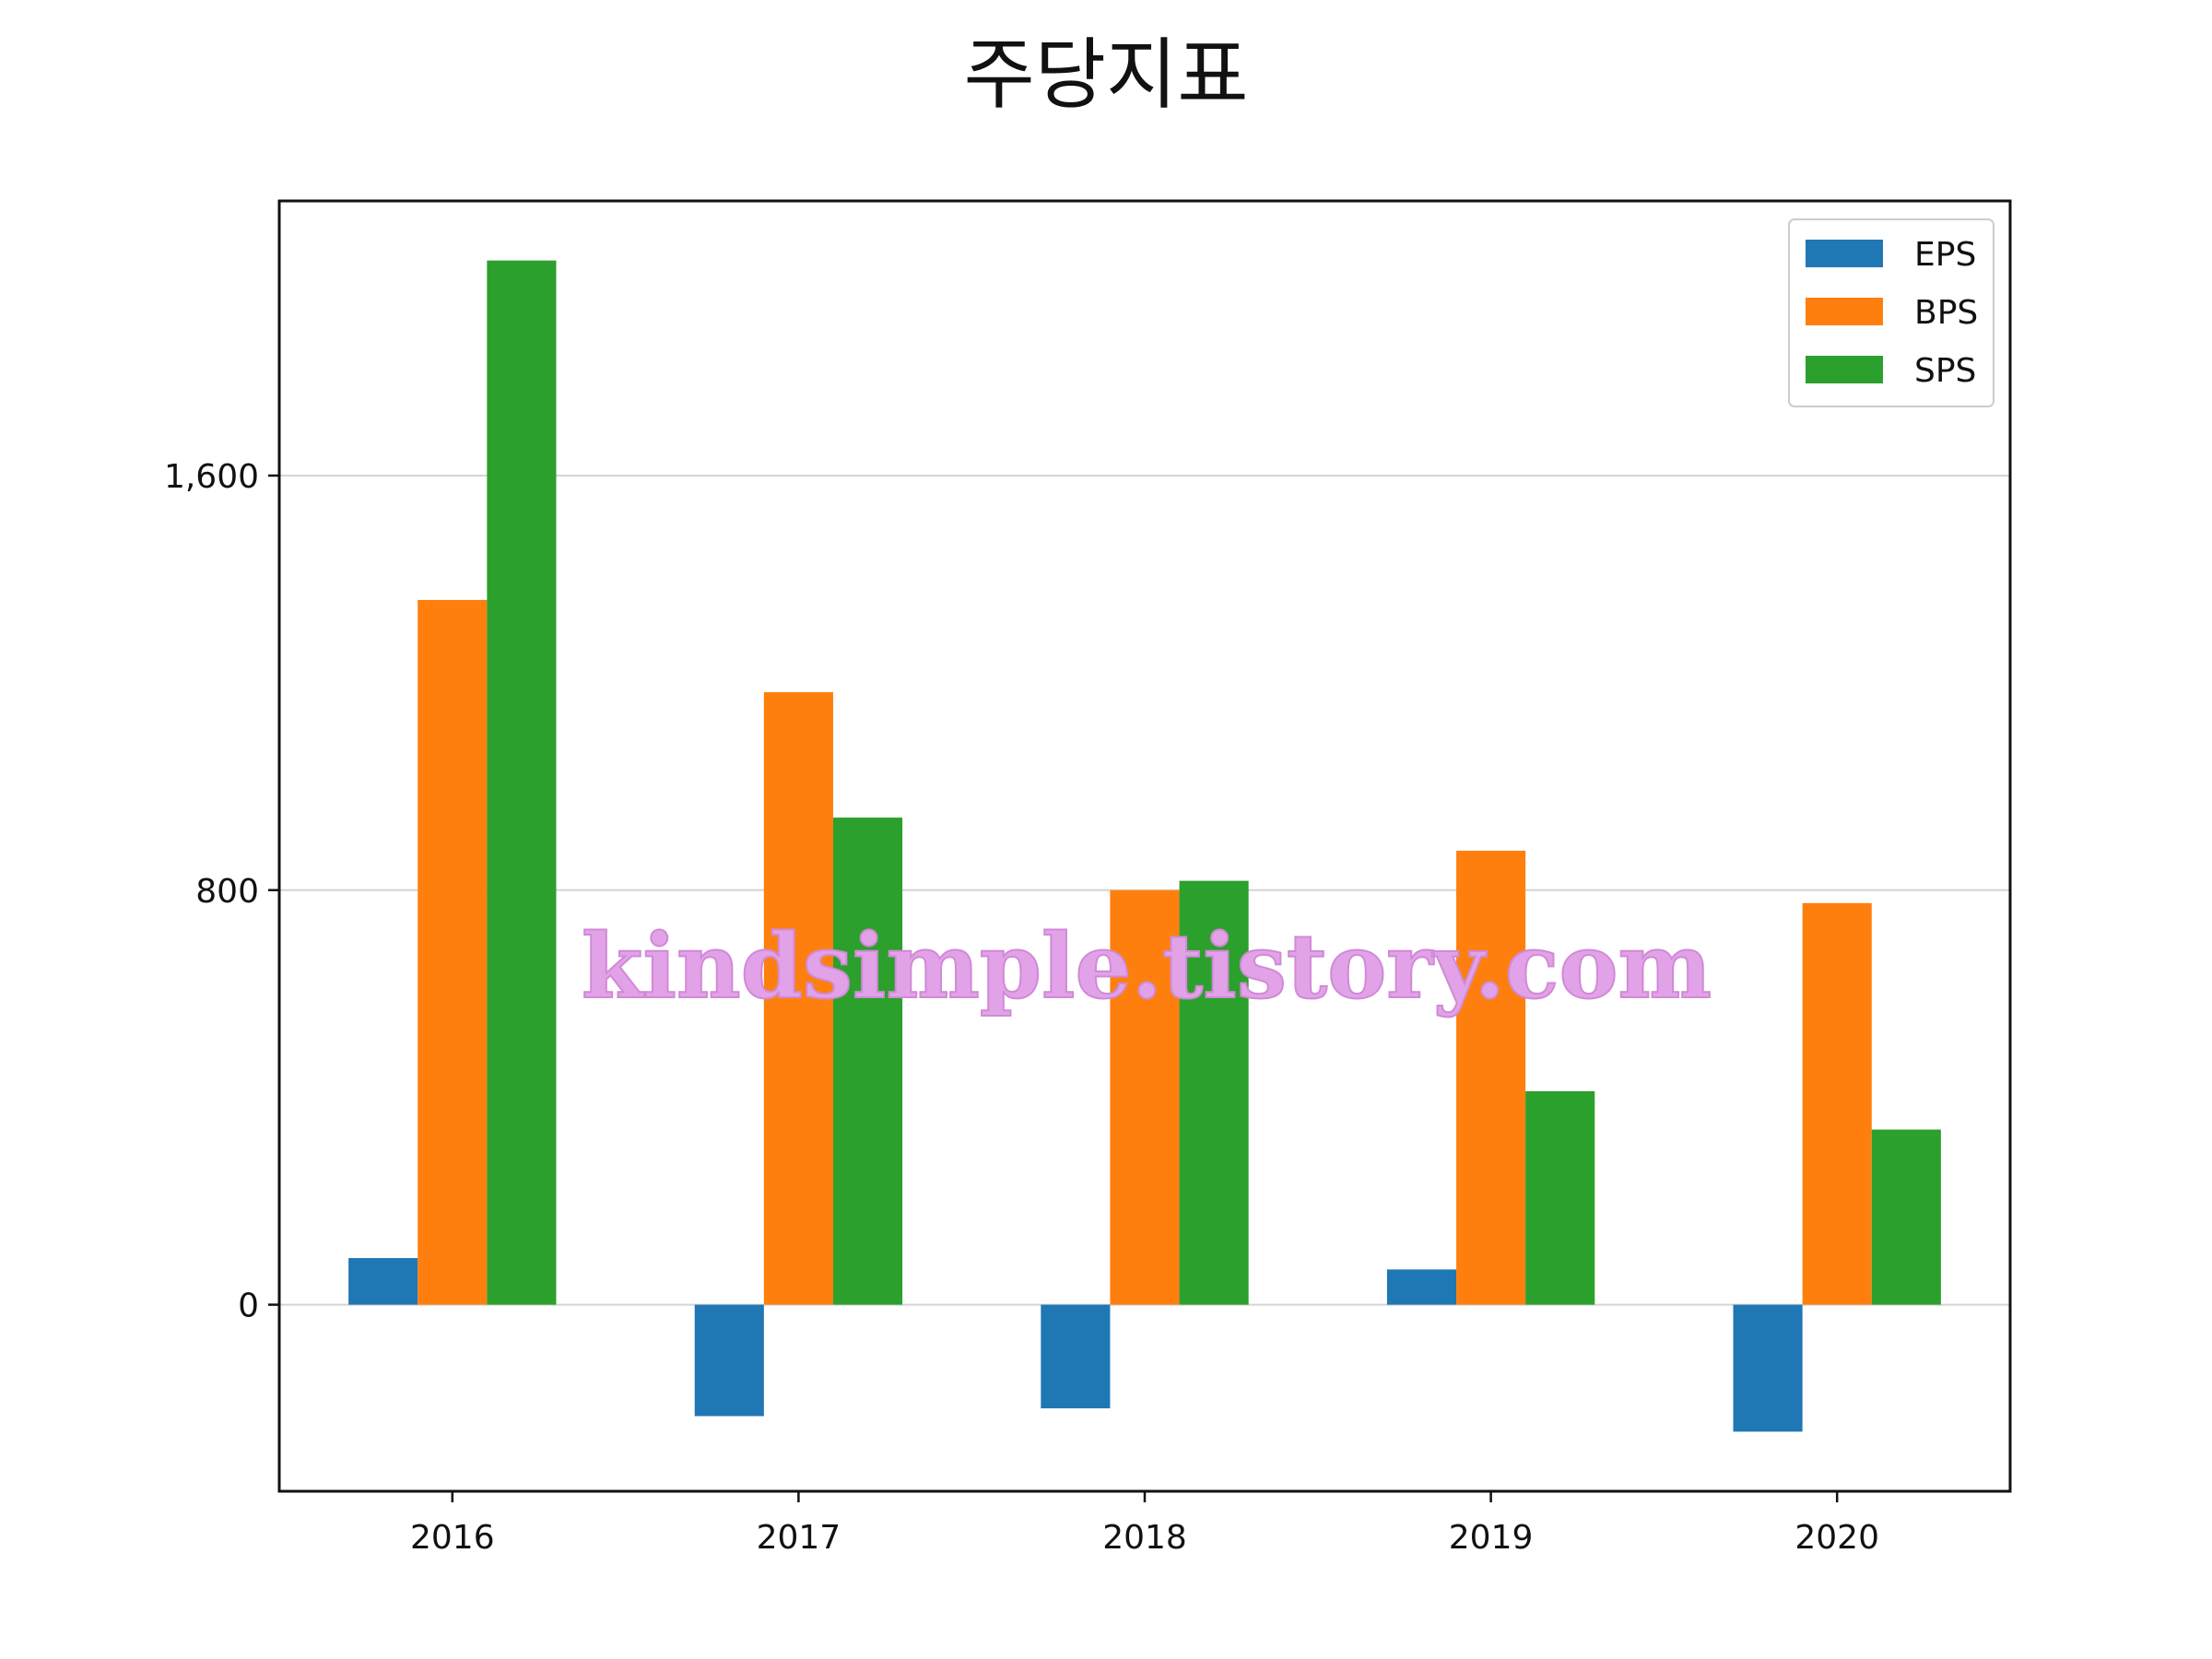 Image resolution: width=2212 pixels, height=1659 pixels. What do you see at coordinates (1844, 369) in the screenshot?
I see `legend-swatch-sps` at bounding box center [1844, 369].